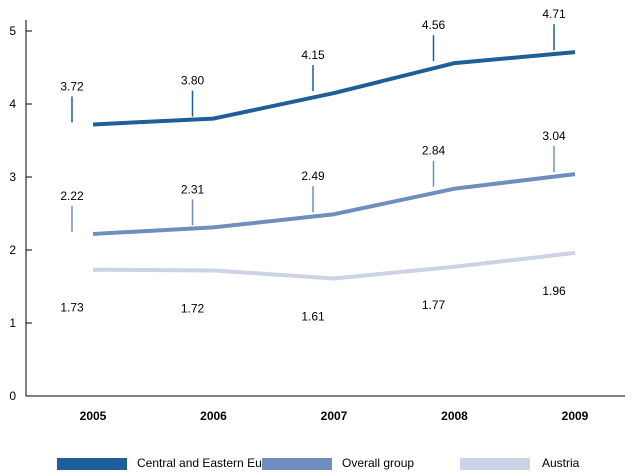 This screenshot has width=635, height=472. What do you see at coordinates (434, 25) in the screenshot?
I see `data-label-cee: 4.56` at bounding box center [434, 25].